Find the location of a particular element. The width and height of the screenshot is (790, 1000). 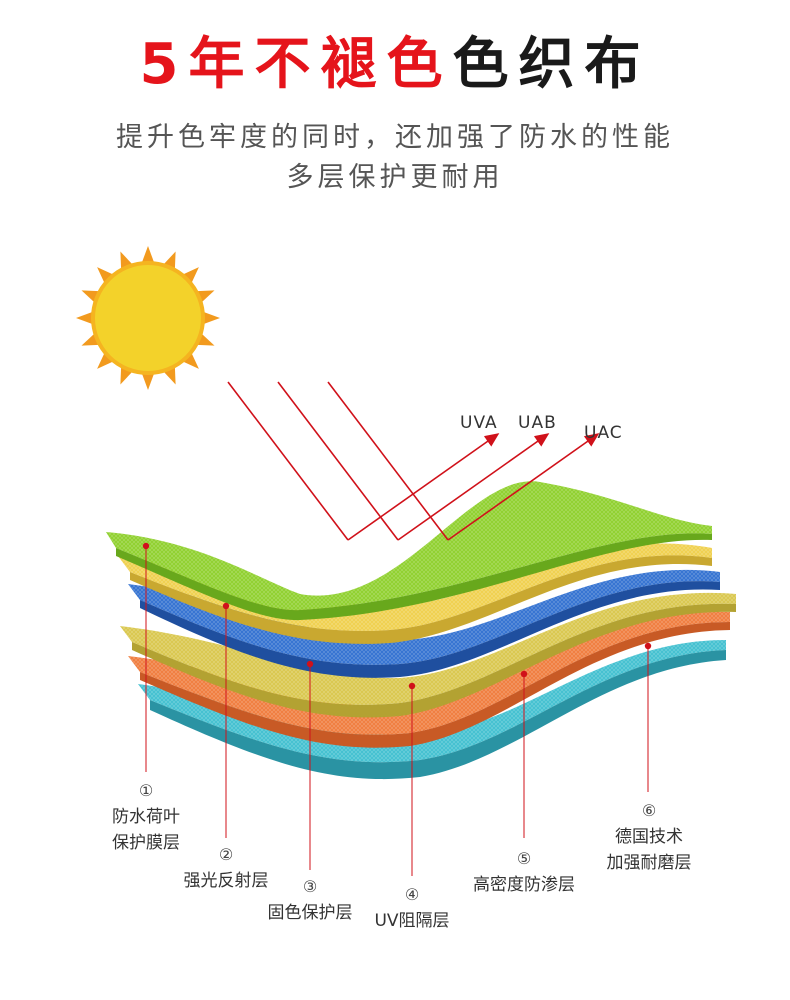

layer-3-shape is located at coordinates (424, 623).